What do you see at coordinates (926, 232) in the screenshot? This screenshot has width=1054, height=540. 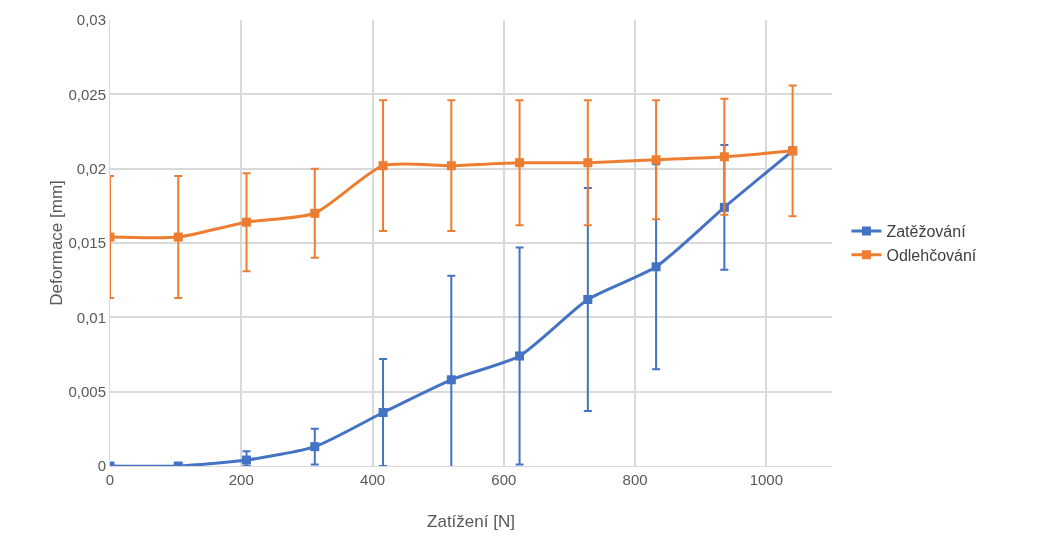 I see `legend-label: Zatěžování` at bounding box center [926, 232].